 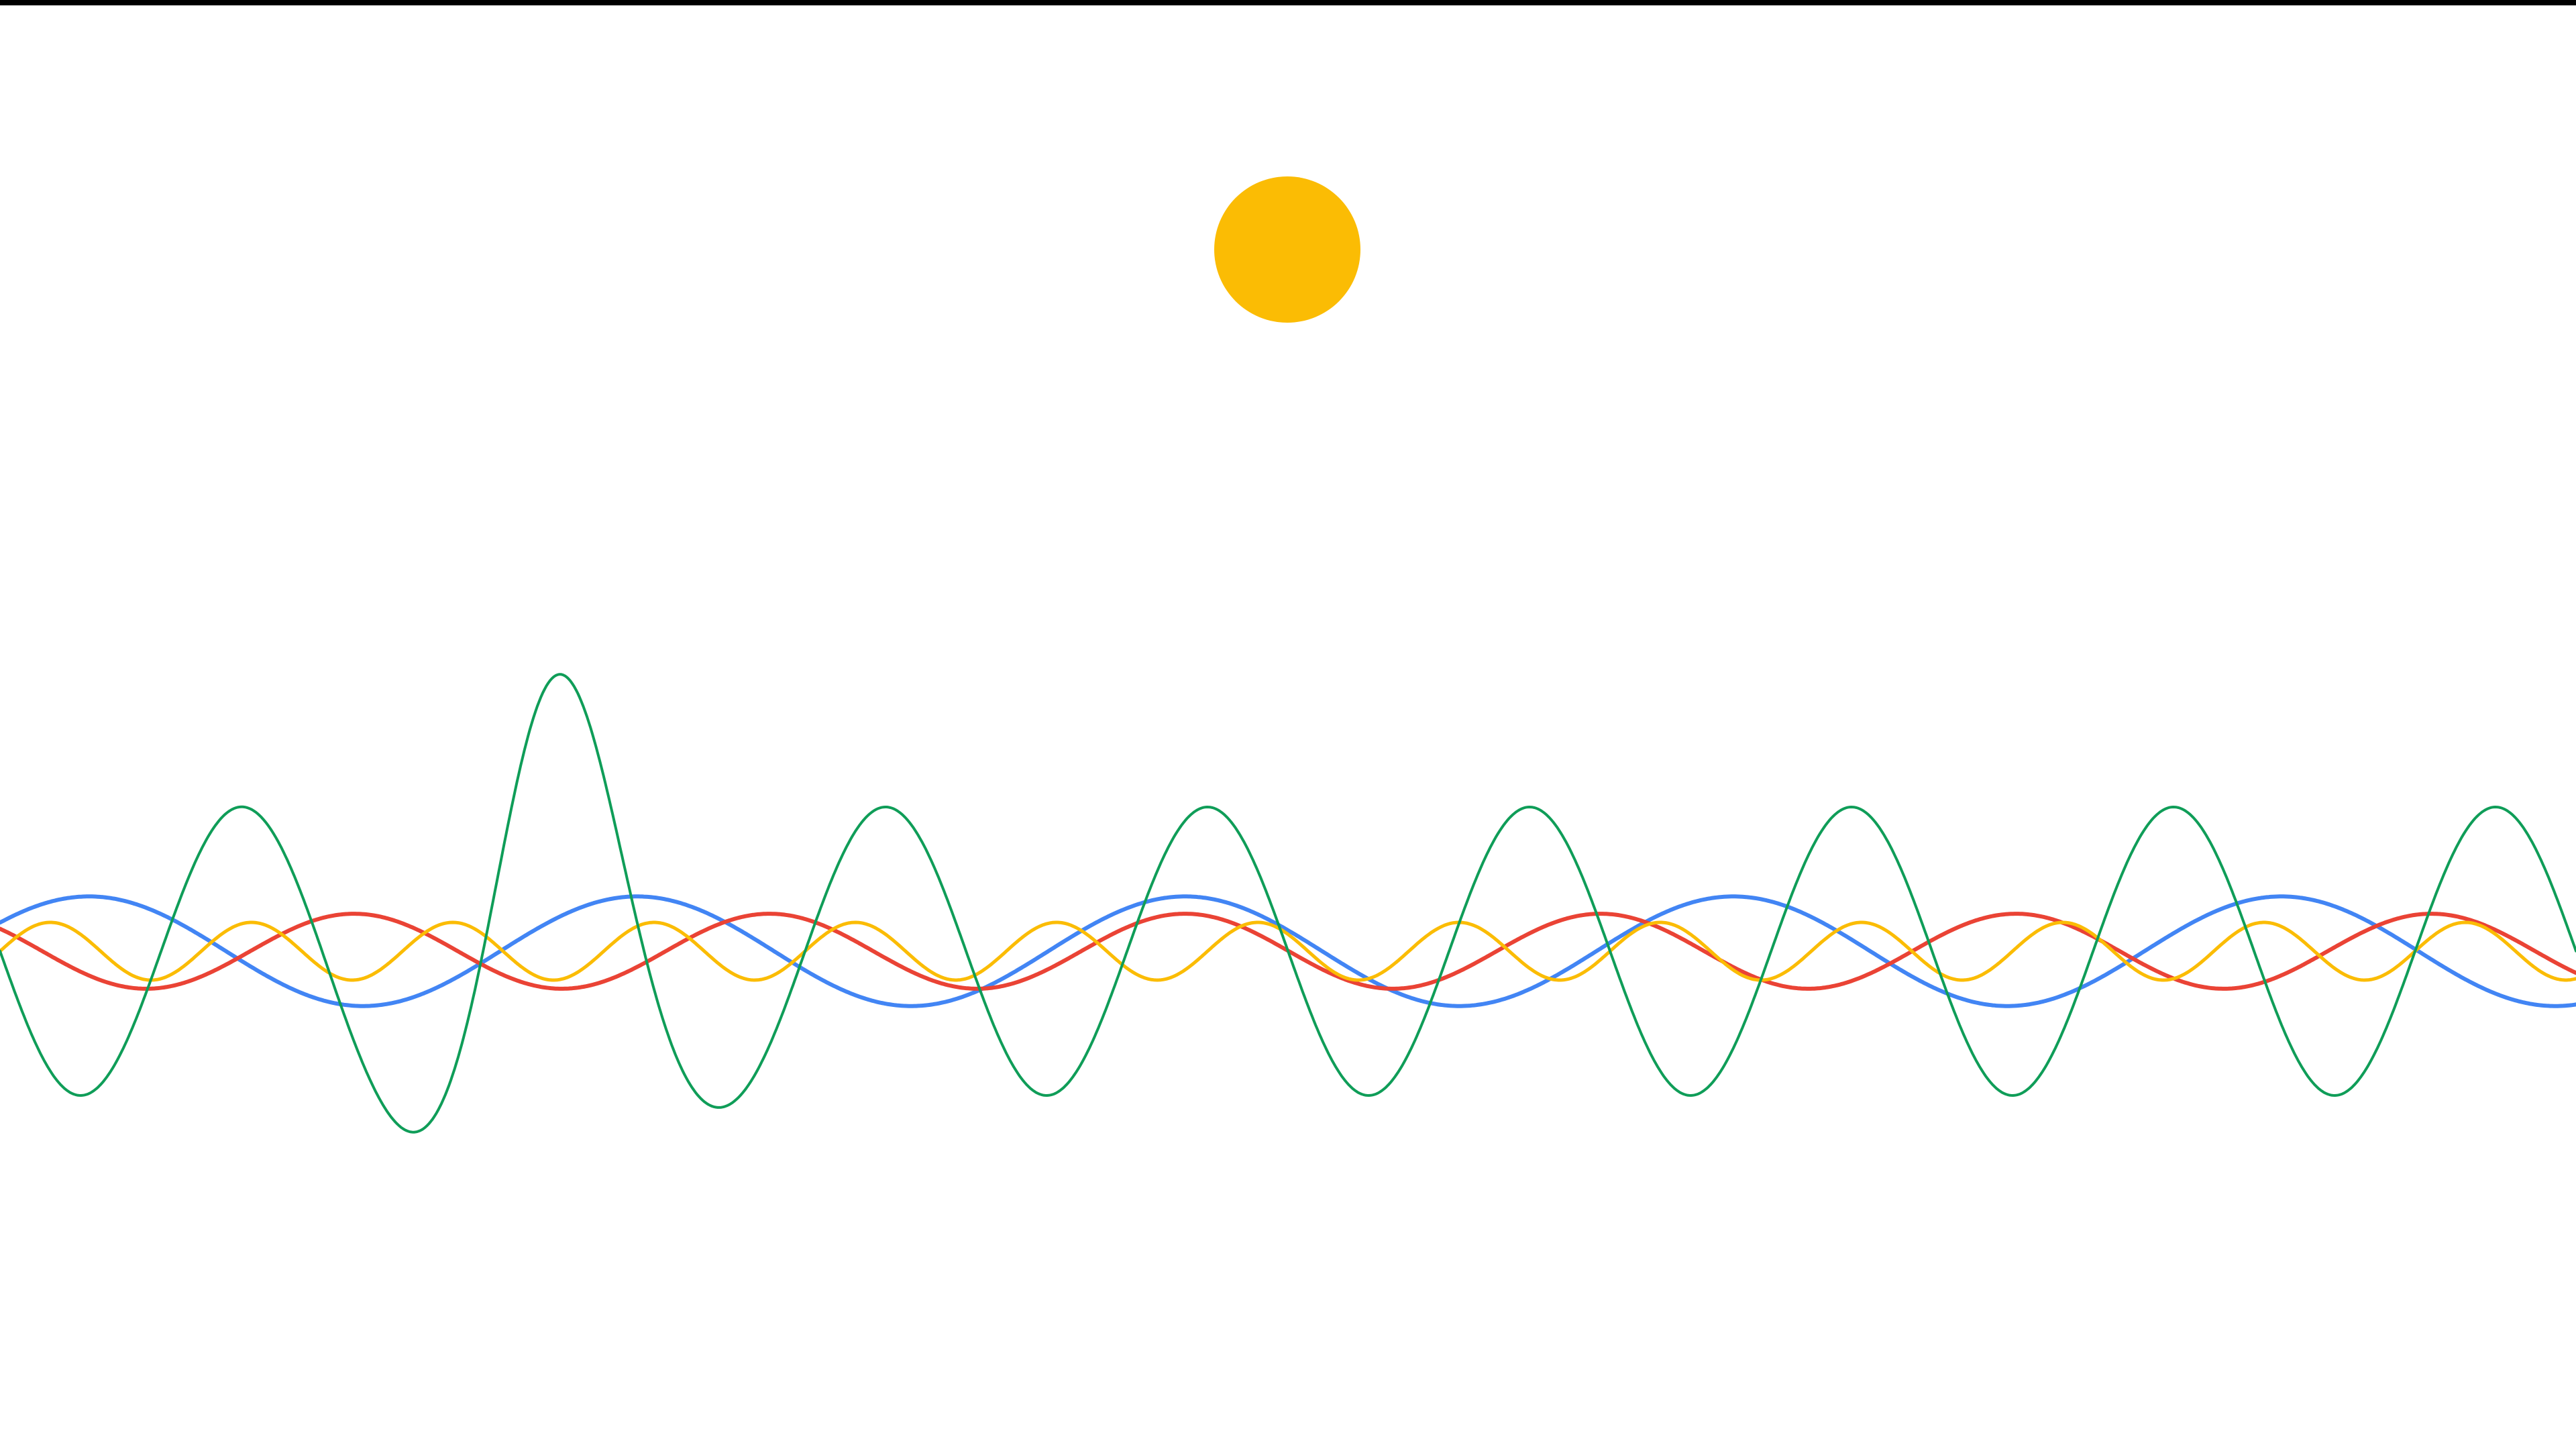 I want to click on listening-indicator-icon, so click(x=1287, y=249).